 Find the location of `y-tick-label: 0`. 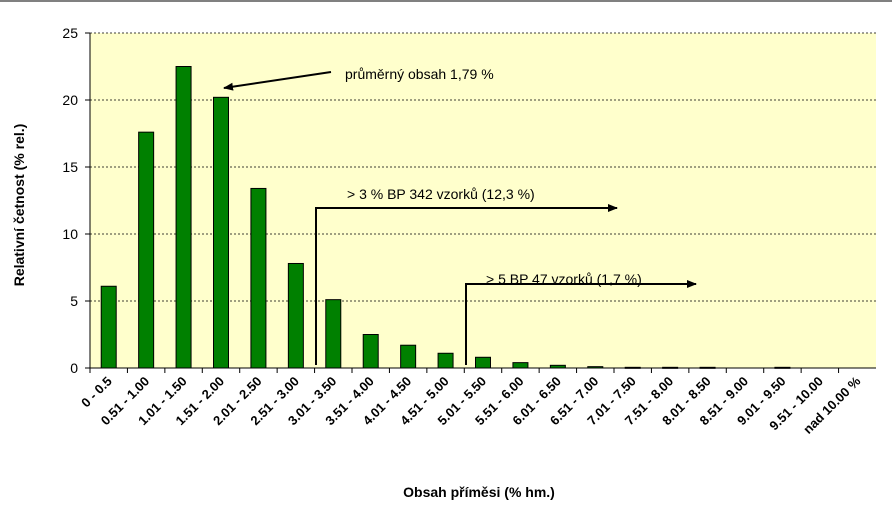

y-tick-label: 0 is located at coordinates (74, 368).